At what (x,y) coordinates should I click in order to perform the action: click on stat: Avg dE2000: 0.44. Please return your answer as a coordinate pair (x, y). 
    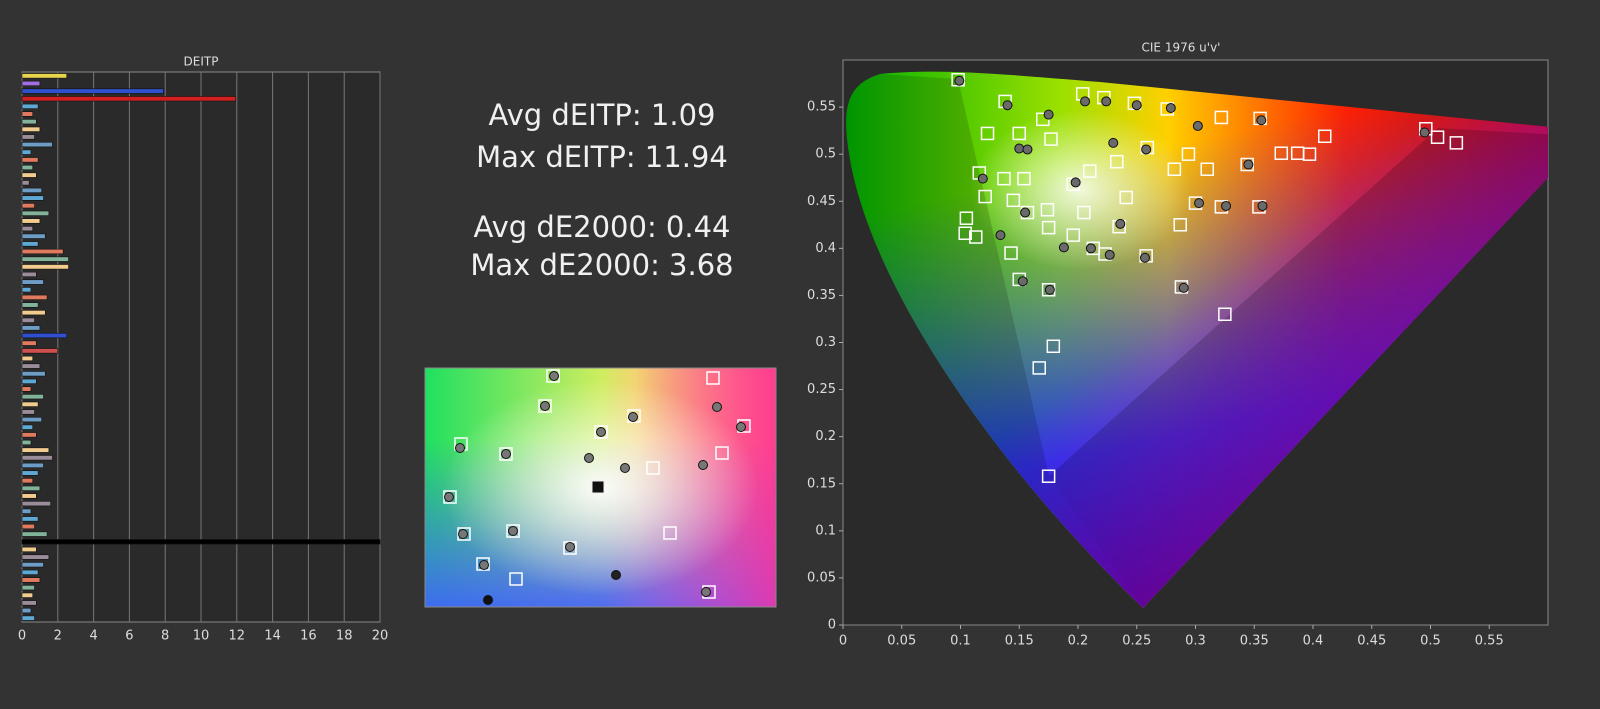
    Looking at the image, I should click on (601, 227).